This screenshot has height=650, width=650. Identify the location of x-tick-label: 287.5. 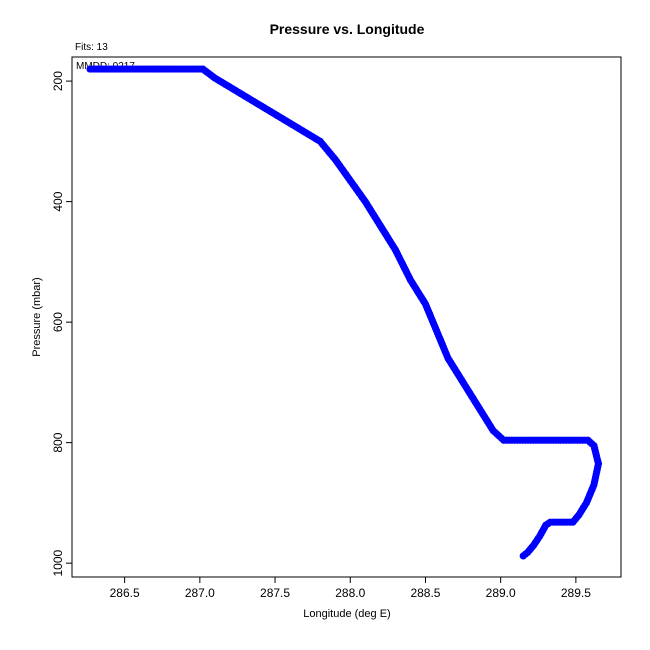
(275, 593).